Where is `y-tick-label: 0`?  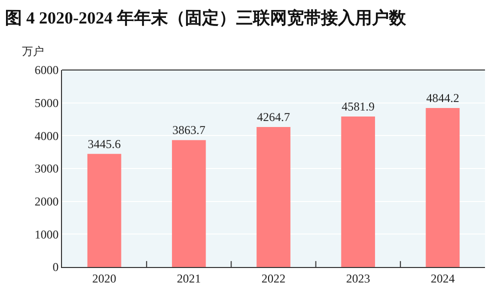 y-tick-label: 0 is located at coordinates (55, 267).